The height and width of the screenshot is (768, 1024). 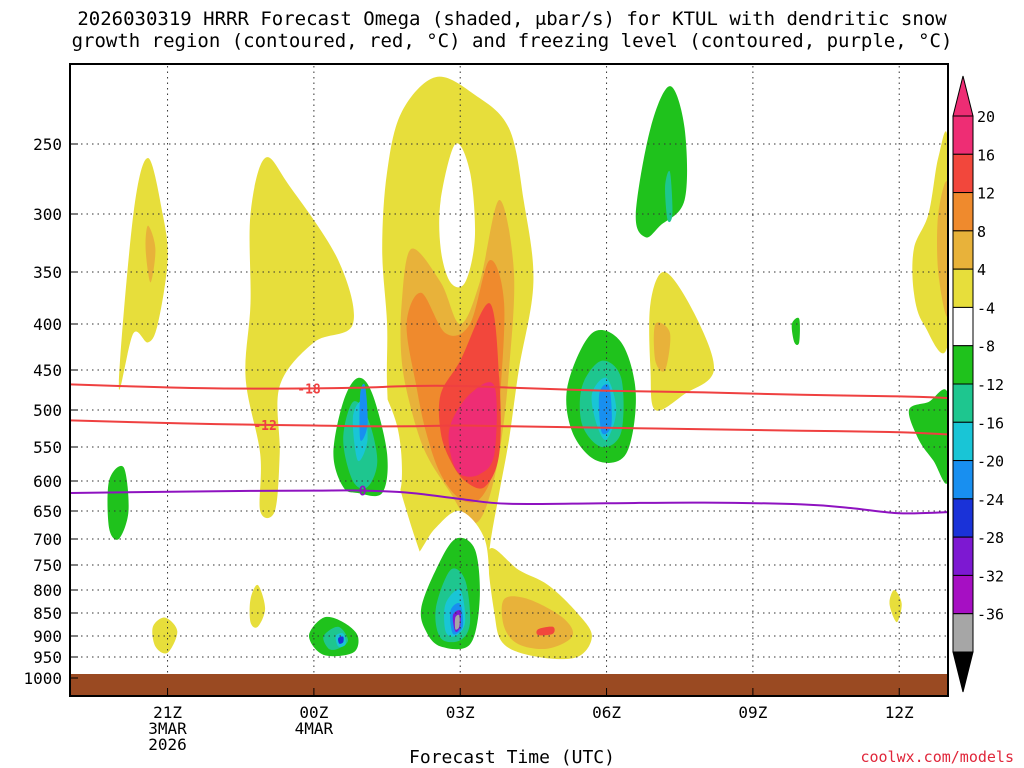 I want to click on omega-region-yellow-upper-left, so click(x=143, y=274).